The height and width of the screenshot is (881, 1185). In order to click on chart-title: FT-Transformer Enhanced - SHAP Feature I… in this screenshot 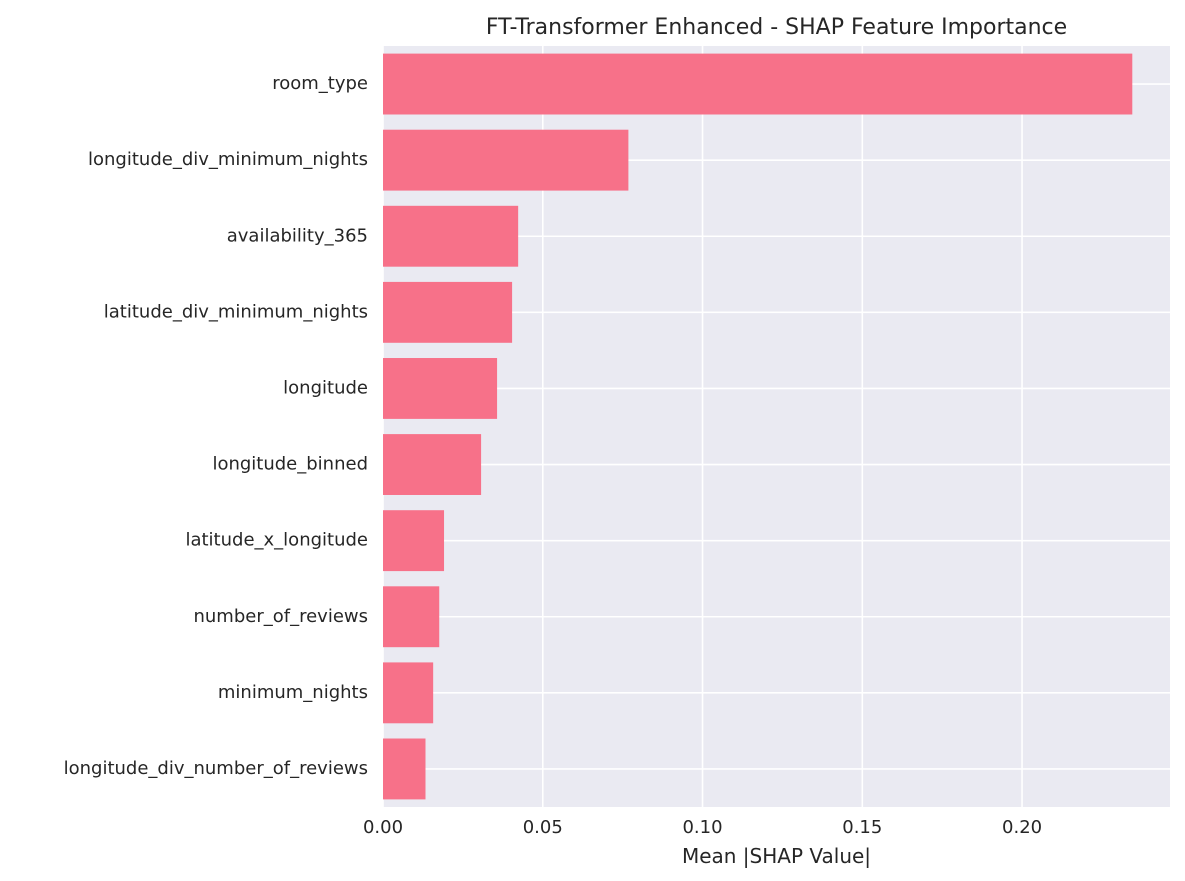, I will do `click(776, 27)`.